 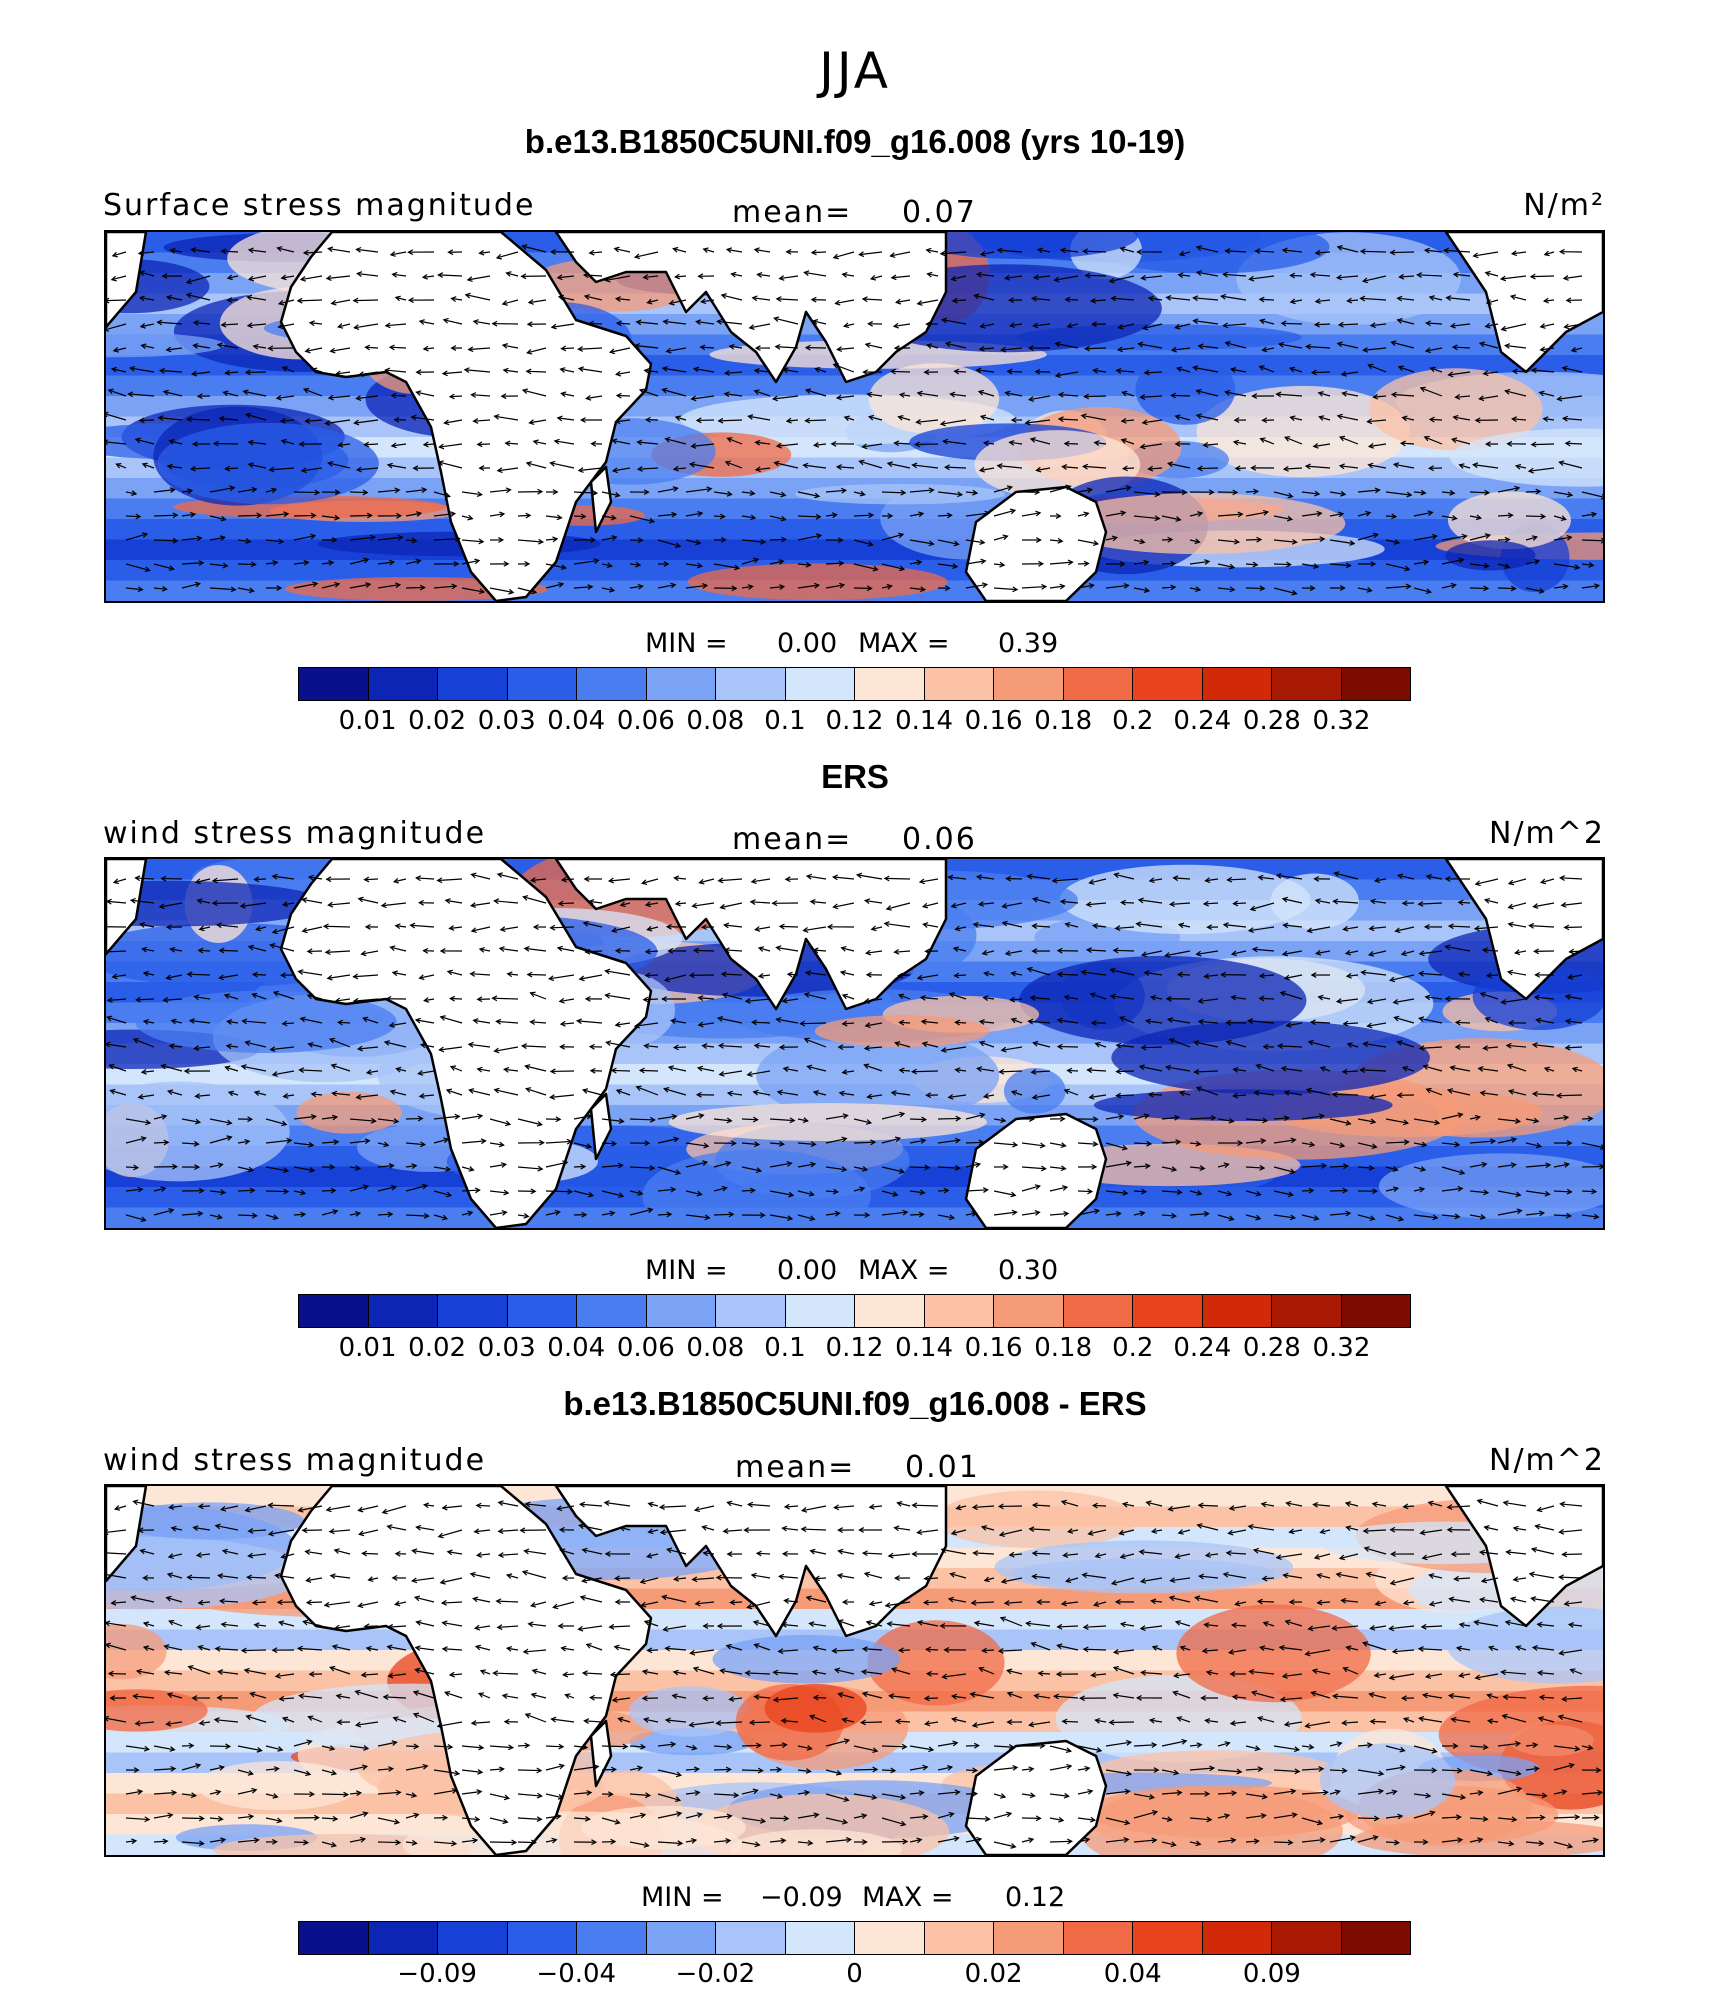 I want to click on panel-2-mean-label: mean=, so click(x=792, y=839).